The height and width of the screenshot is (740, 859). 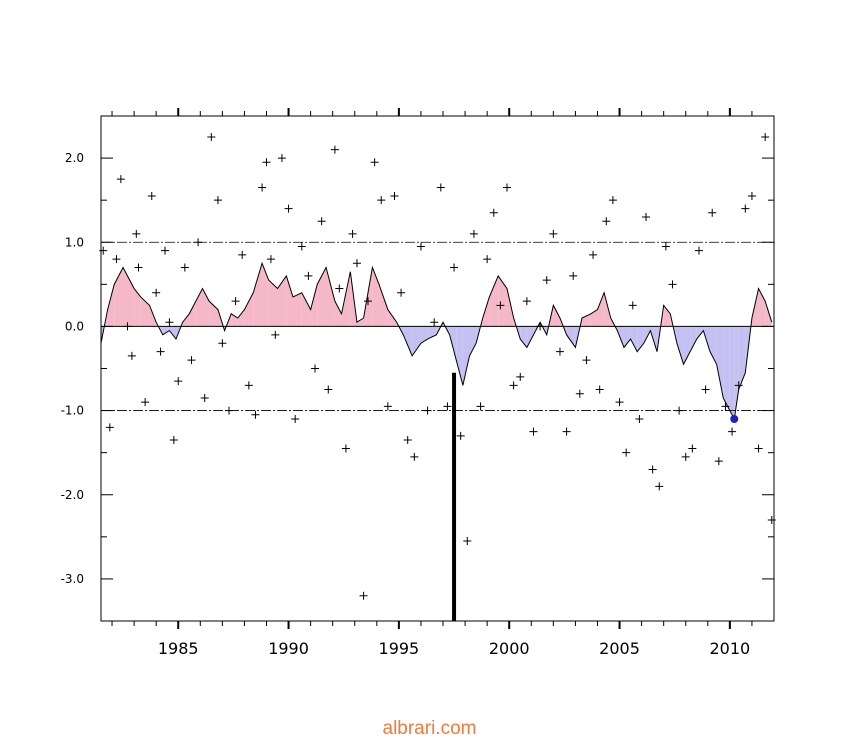 I want to click on y-tick-label: 1.0, so click(x=74, y=242).